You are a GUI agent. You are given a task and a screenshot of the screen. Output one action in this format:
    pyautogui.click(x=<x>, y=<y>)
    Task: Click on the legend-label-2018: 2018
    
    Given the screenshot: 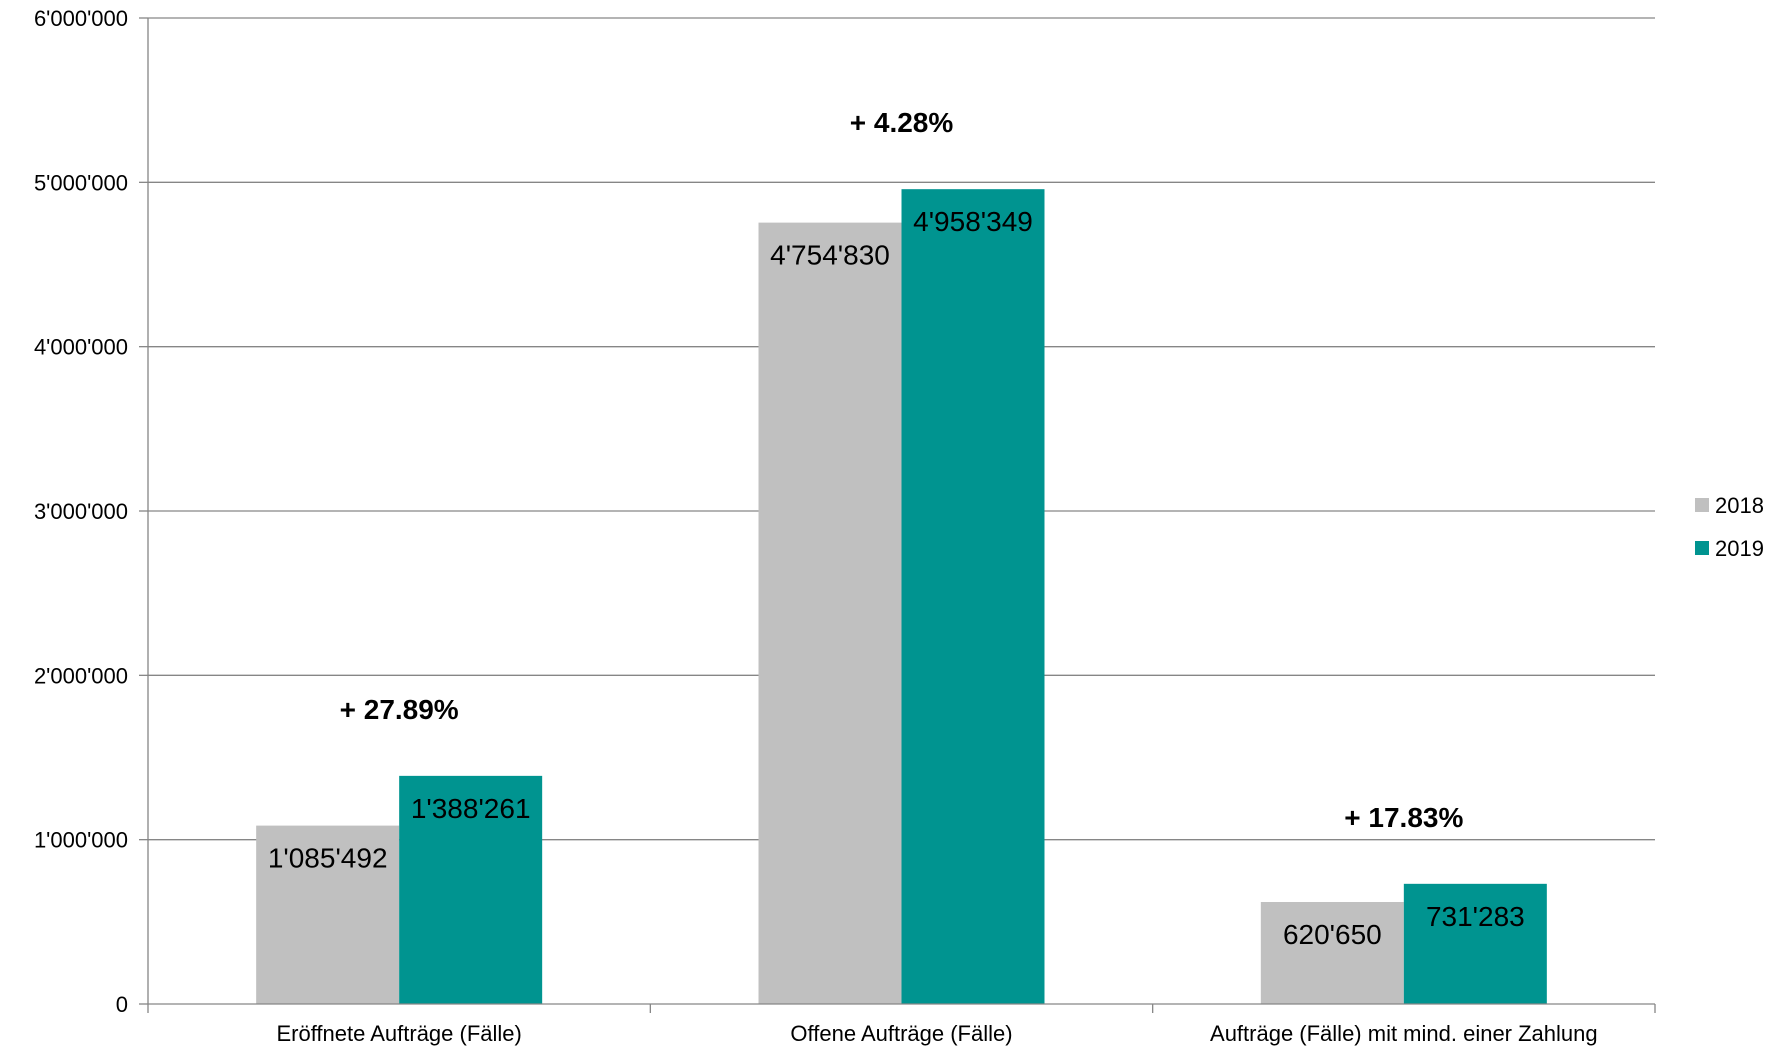 What is the action you would take?
    pyautogui.click(x=1739, y=505)
    